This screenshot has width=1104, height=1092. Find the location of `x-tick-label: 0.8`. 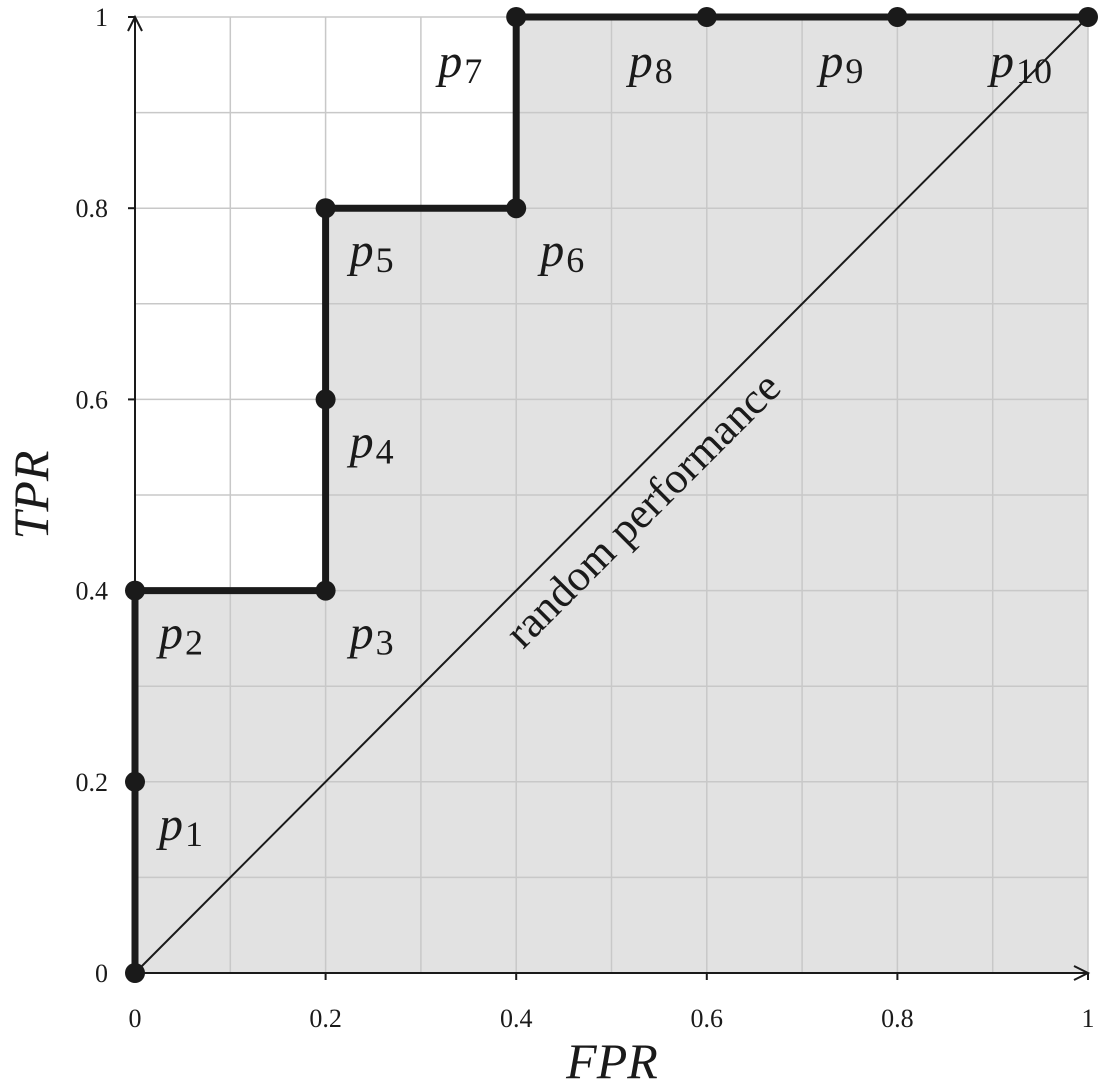

x-tick-label: 0.8 is located at coordinates (897, 1018).